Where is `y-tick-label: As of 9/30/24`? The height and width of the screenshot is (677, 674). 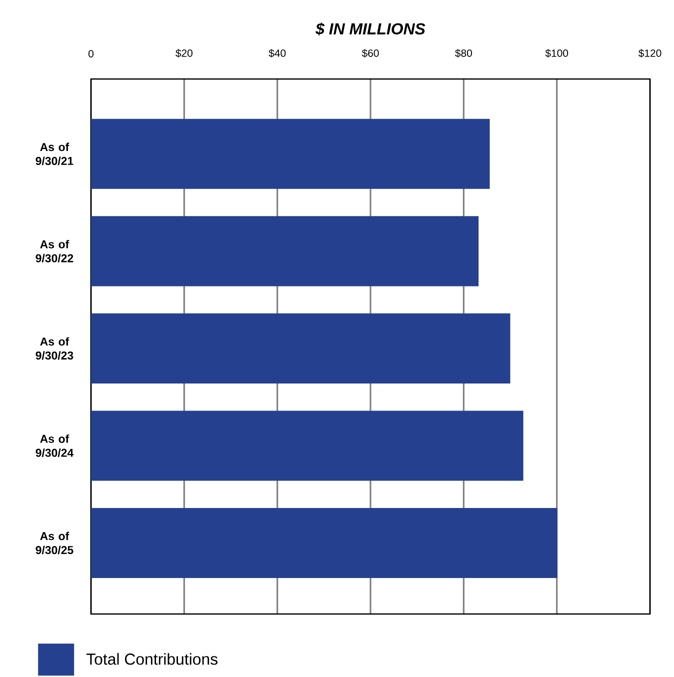 y-tick-label: As of 9/30/24 is located at coordinates (55, 445).